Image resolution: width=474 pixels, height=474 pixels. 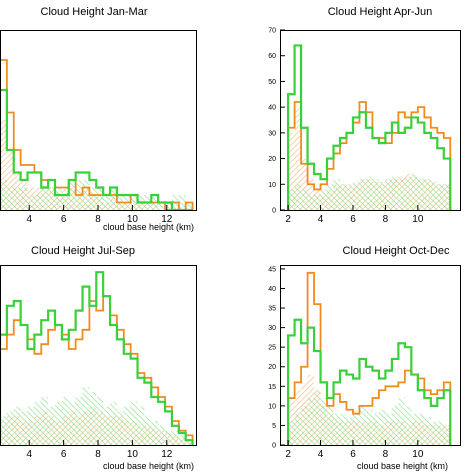 What do you see at coordinates (418, 219) in the screenshot?
I see `x-tick-label: 10` at bounding box center [418, 219].